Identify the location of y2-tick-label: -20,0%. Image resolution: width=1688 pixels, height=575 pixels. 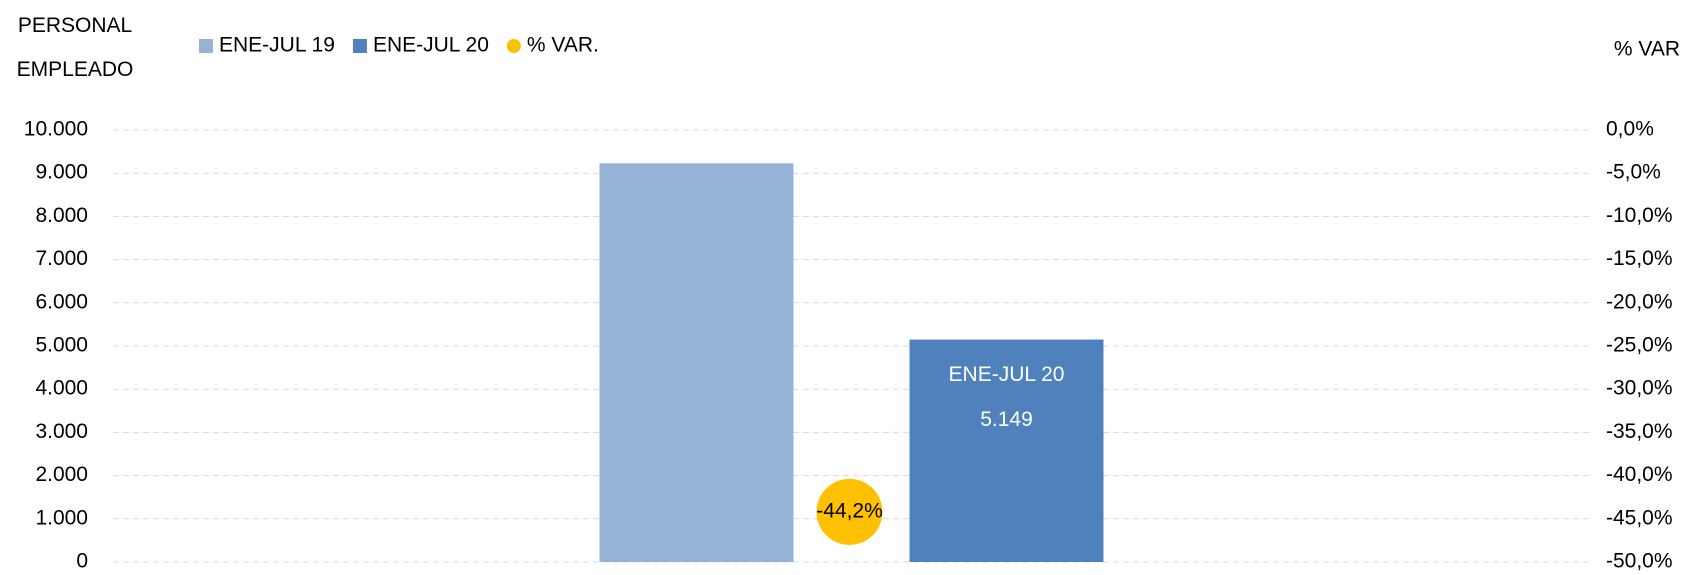
(1639, 301).